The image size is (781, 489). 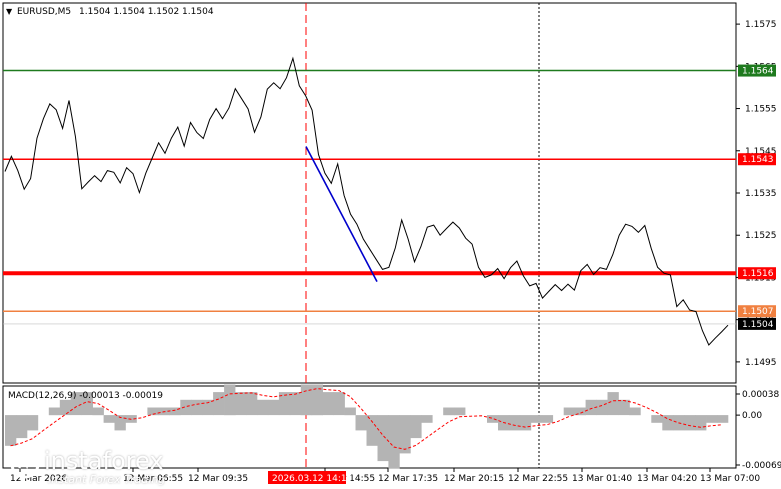 I want to click on time-tick-label: 12 Mar 17:35, so click(x=408, y=479).